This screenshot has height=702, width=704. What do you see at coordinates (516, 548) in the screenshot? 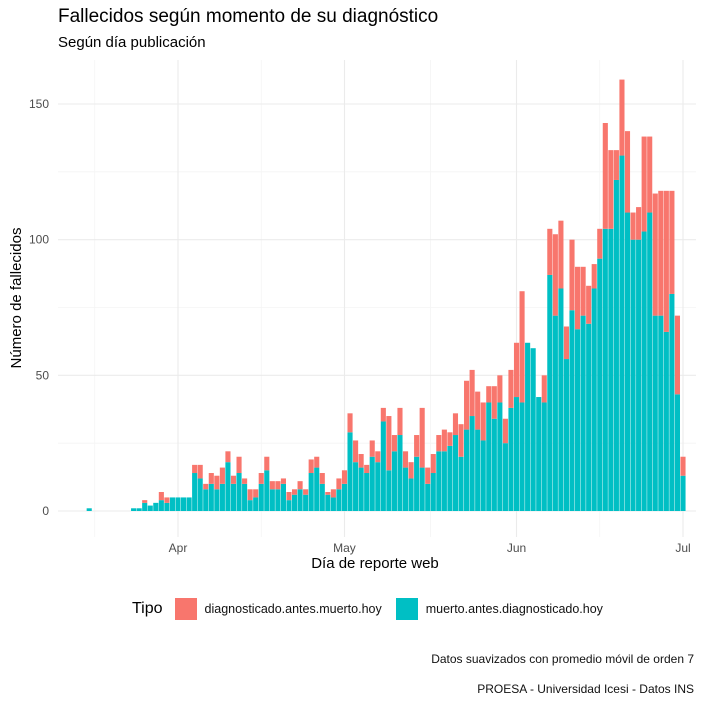
I see `x-tick-label: Jun` at bounding box center [516, 548].